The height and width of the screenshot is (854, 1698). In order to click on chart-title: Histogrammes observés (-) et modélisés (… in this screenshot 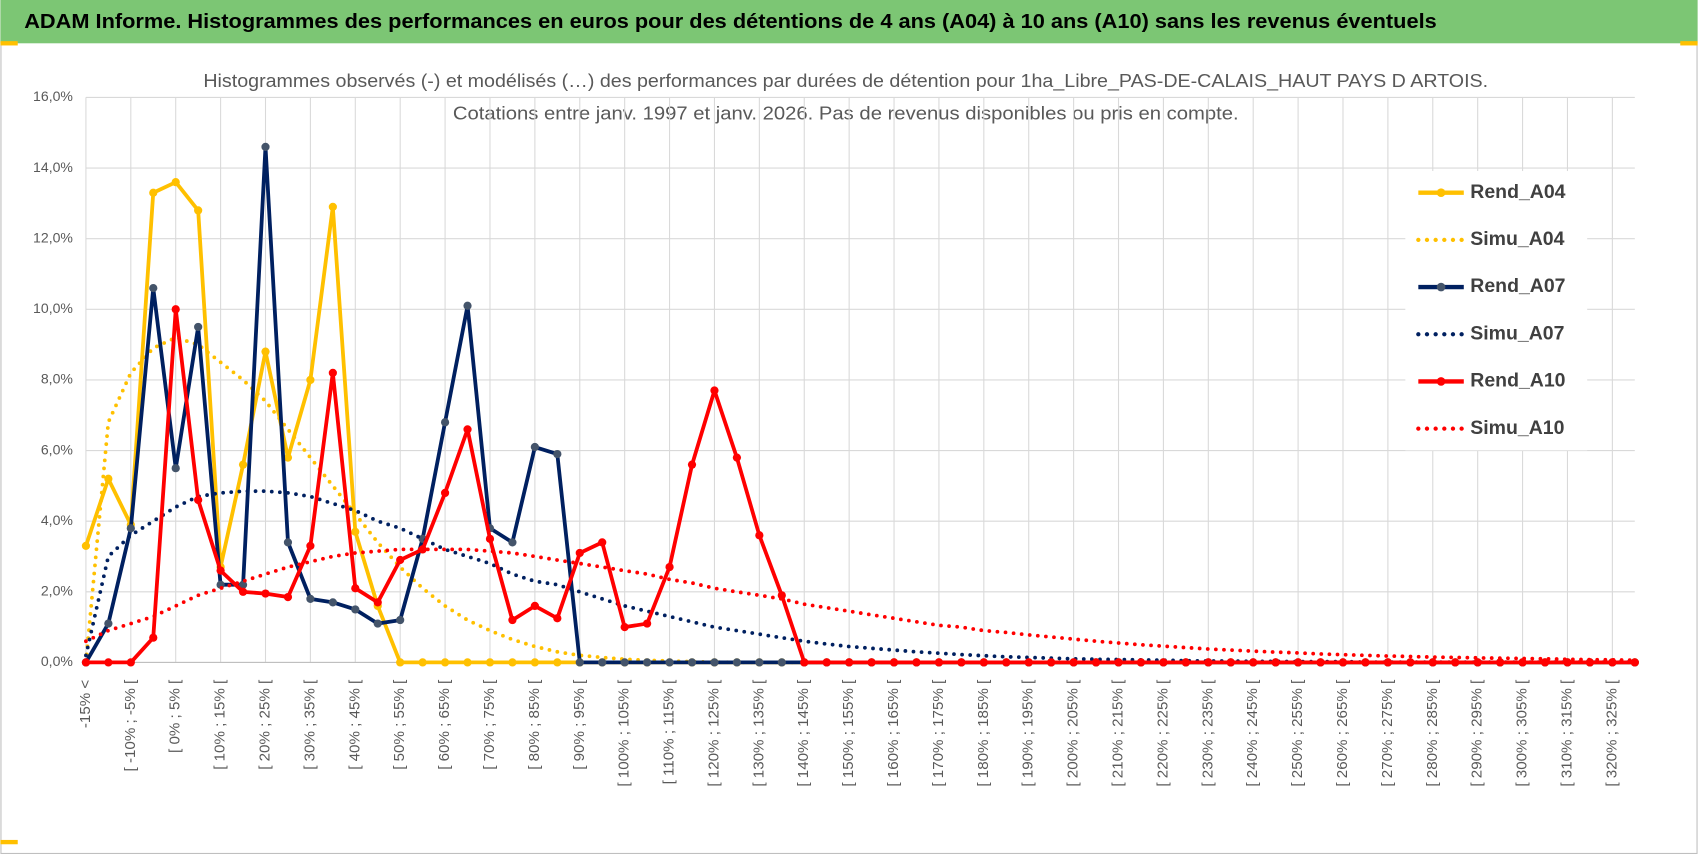, I will do `click(845, 81)`.